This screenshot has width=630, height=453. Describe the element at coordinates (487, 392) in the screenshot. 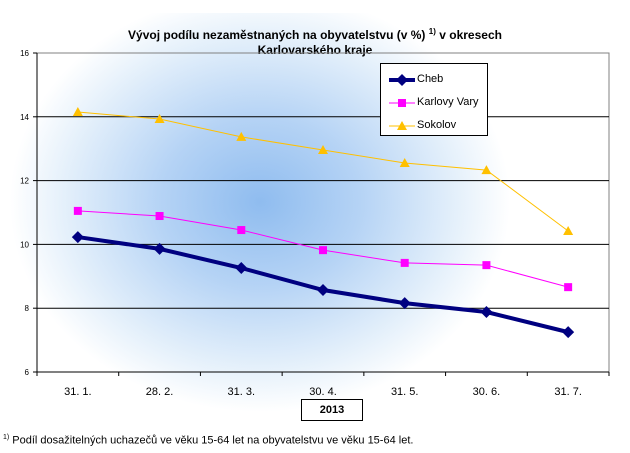

I see `x-tick-label: 30. 6.` at that location.